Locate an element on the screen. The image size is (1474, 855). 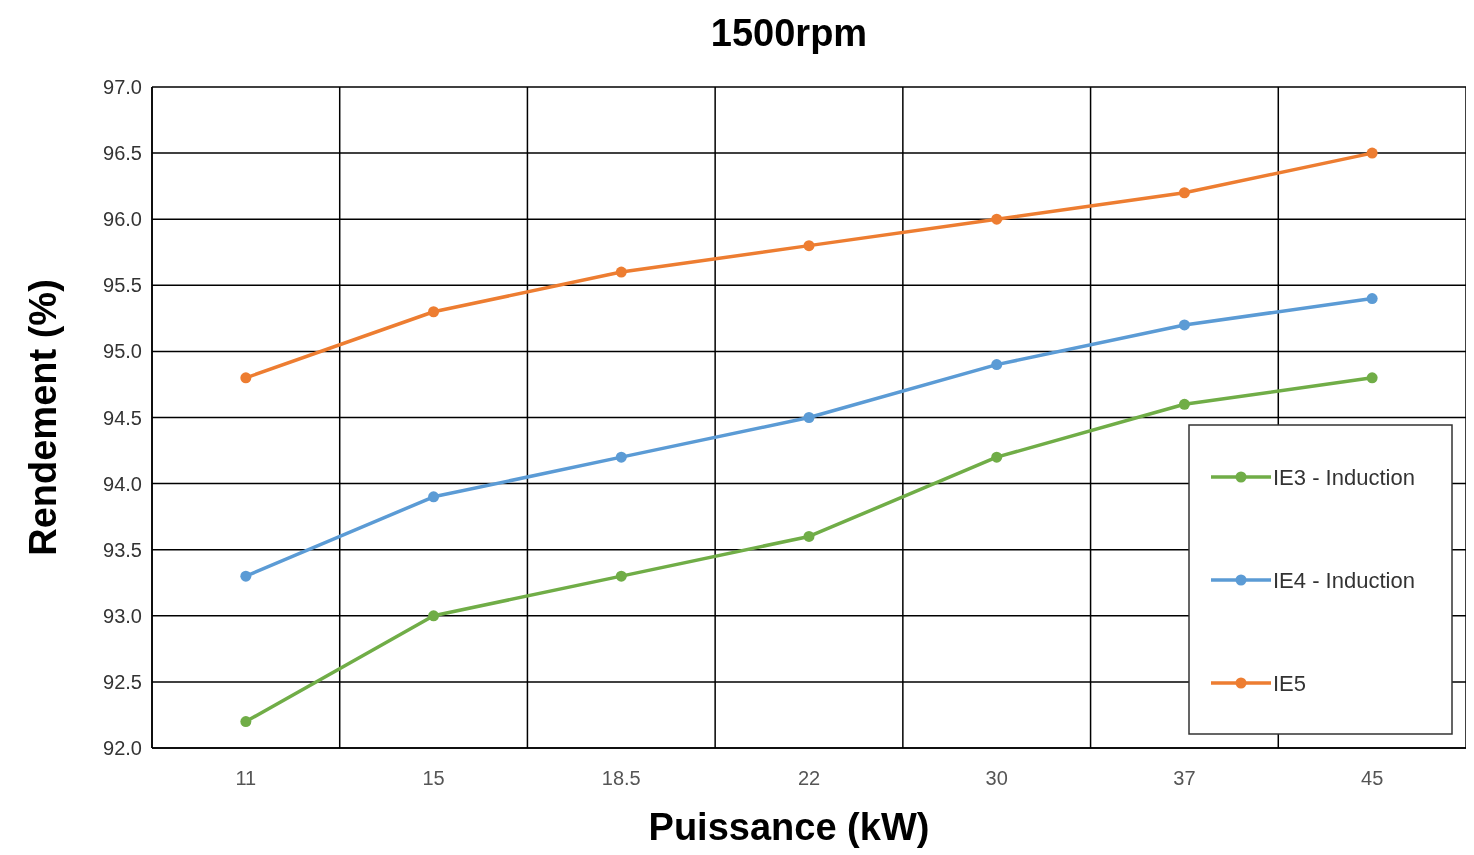
y-tick-label: 93.5 is located at coordinates (122, 549).